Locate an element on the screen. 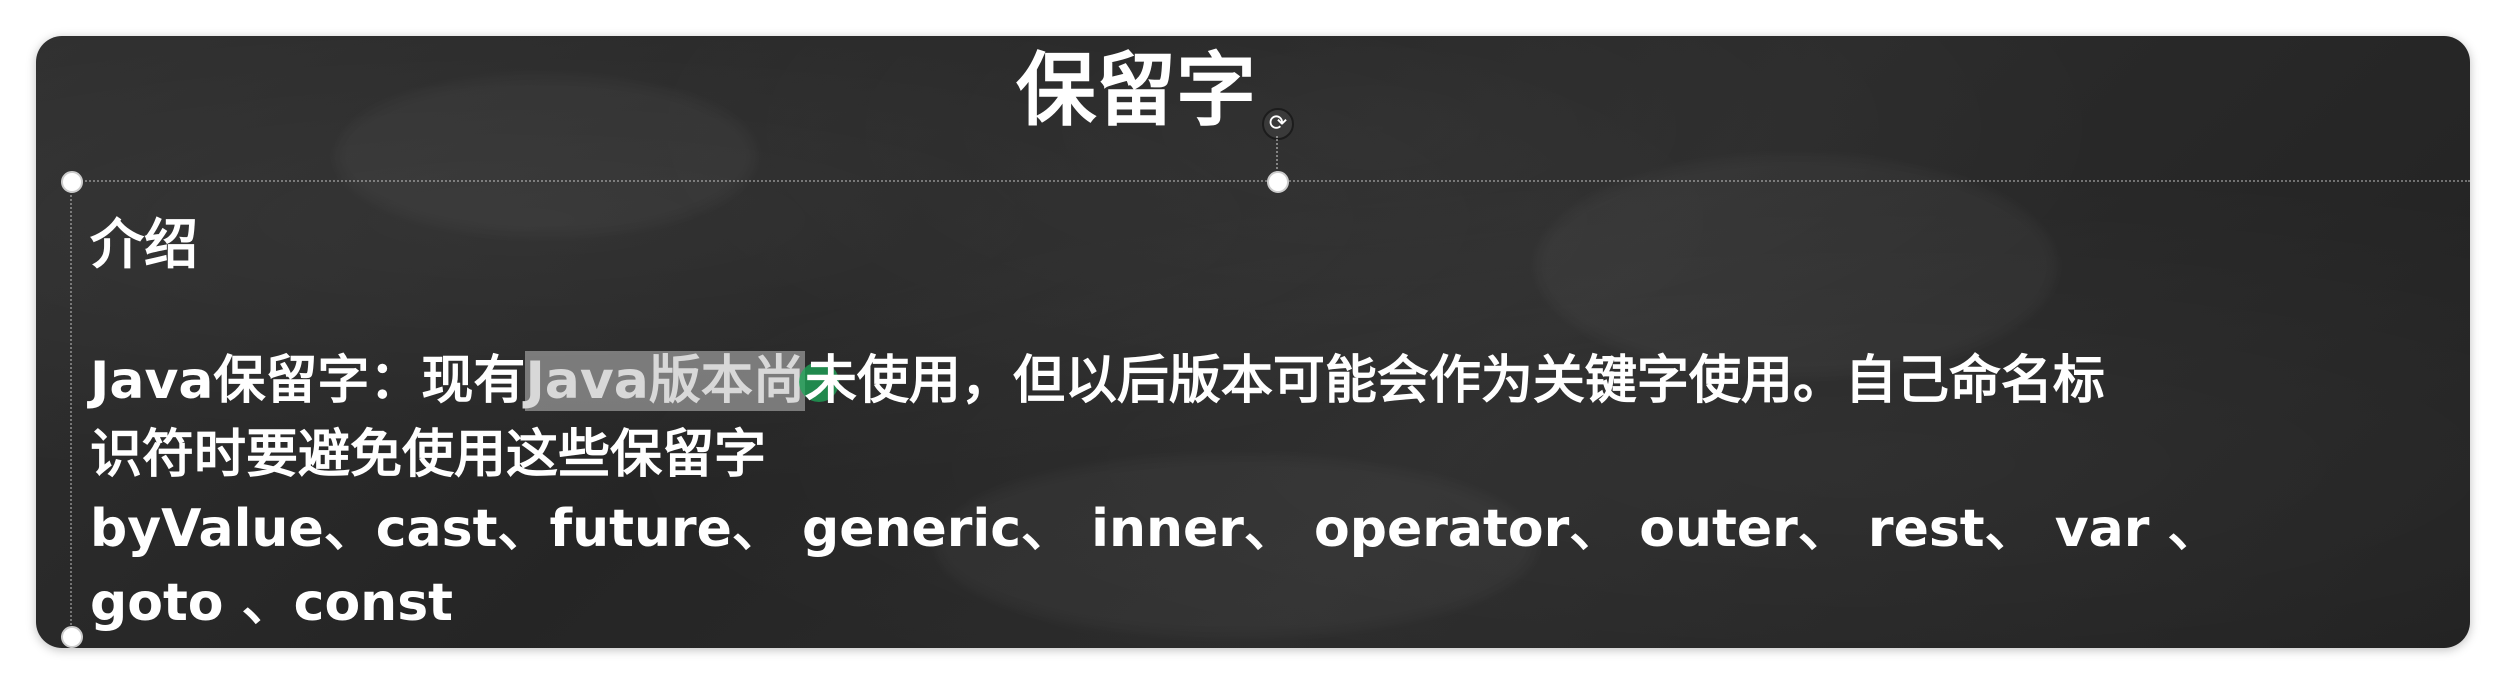 The image size is (2504, 684). line1-before: Java保留字：现有 is located at coordinates (308, 381).